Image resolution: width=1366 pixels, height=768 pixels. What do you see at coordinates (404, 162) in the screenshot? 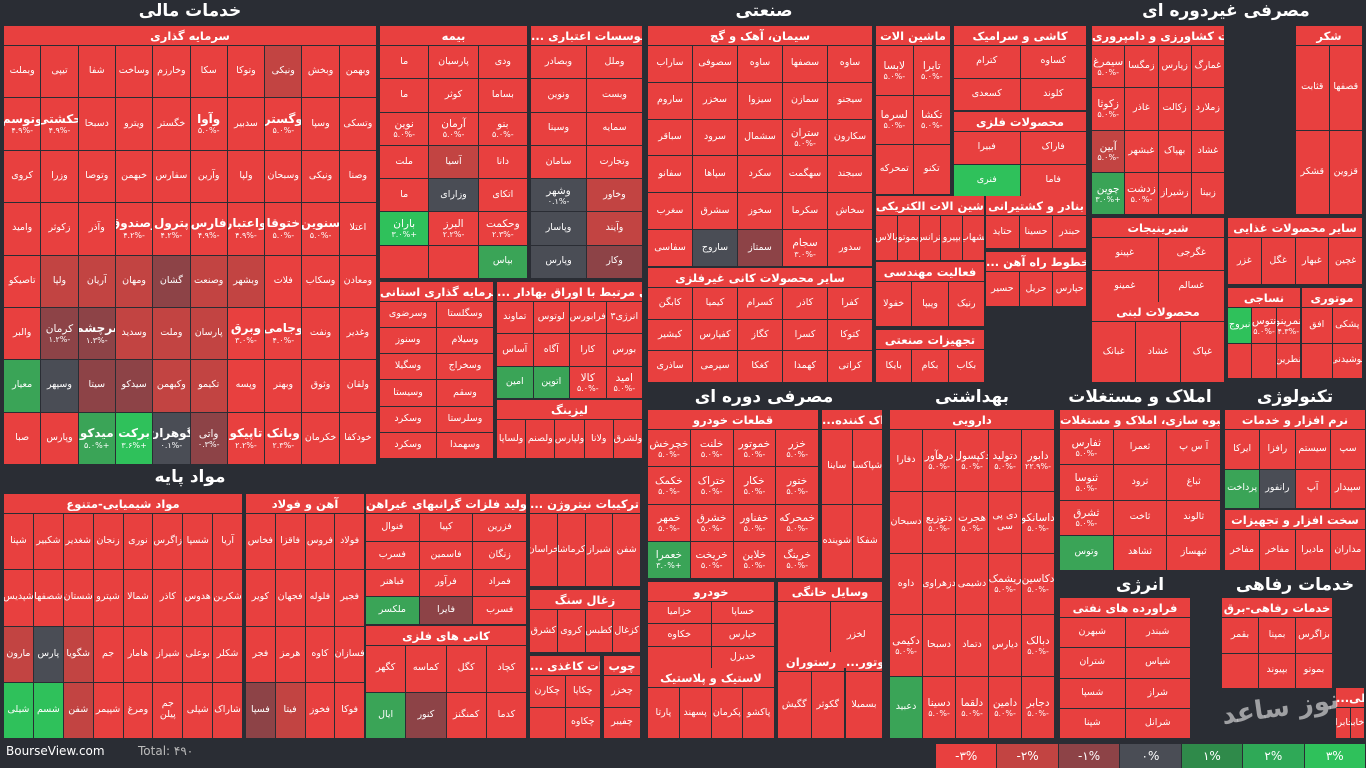
I see `stock-cell: ملت` at bounding box center [404, 162].